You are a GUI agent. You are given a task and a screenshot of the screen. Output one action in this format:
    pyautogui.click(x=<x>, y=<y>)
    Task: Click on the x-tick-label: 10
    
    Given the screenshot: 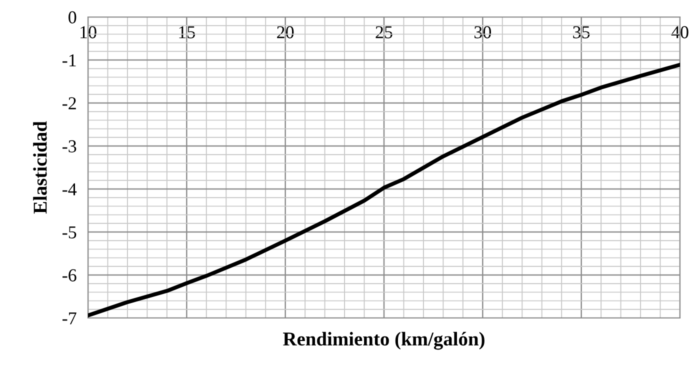 What is the action you would take?
    pyautogui.click(x=88, y=32)
    